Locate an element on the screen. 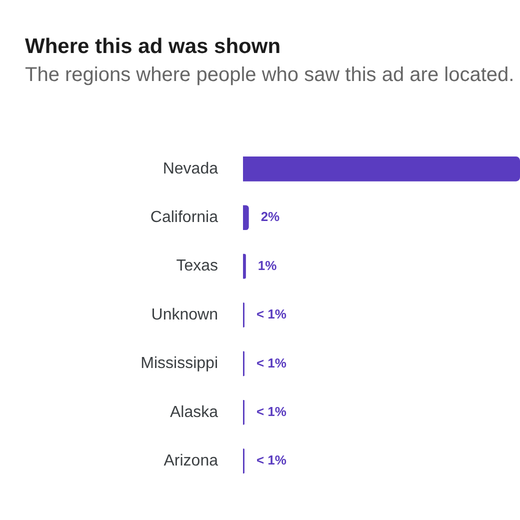  y-tick-label: California is located at coordinates (184, 217).